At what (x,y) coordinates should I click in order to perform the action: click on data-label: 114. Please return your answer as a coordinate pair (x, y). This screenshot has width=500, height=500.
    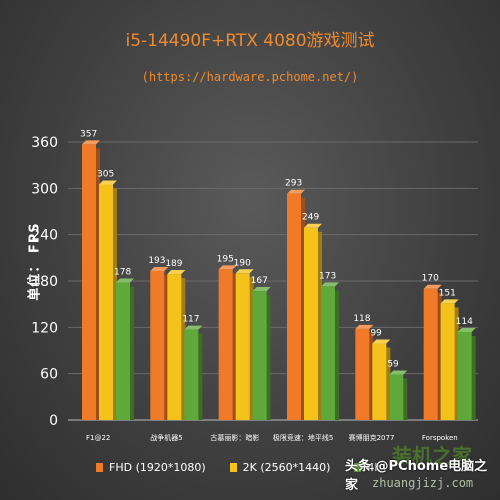
    Looking at the image, I should click on (464, 322).